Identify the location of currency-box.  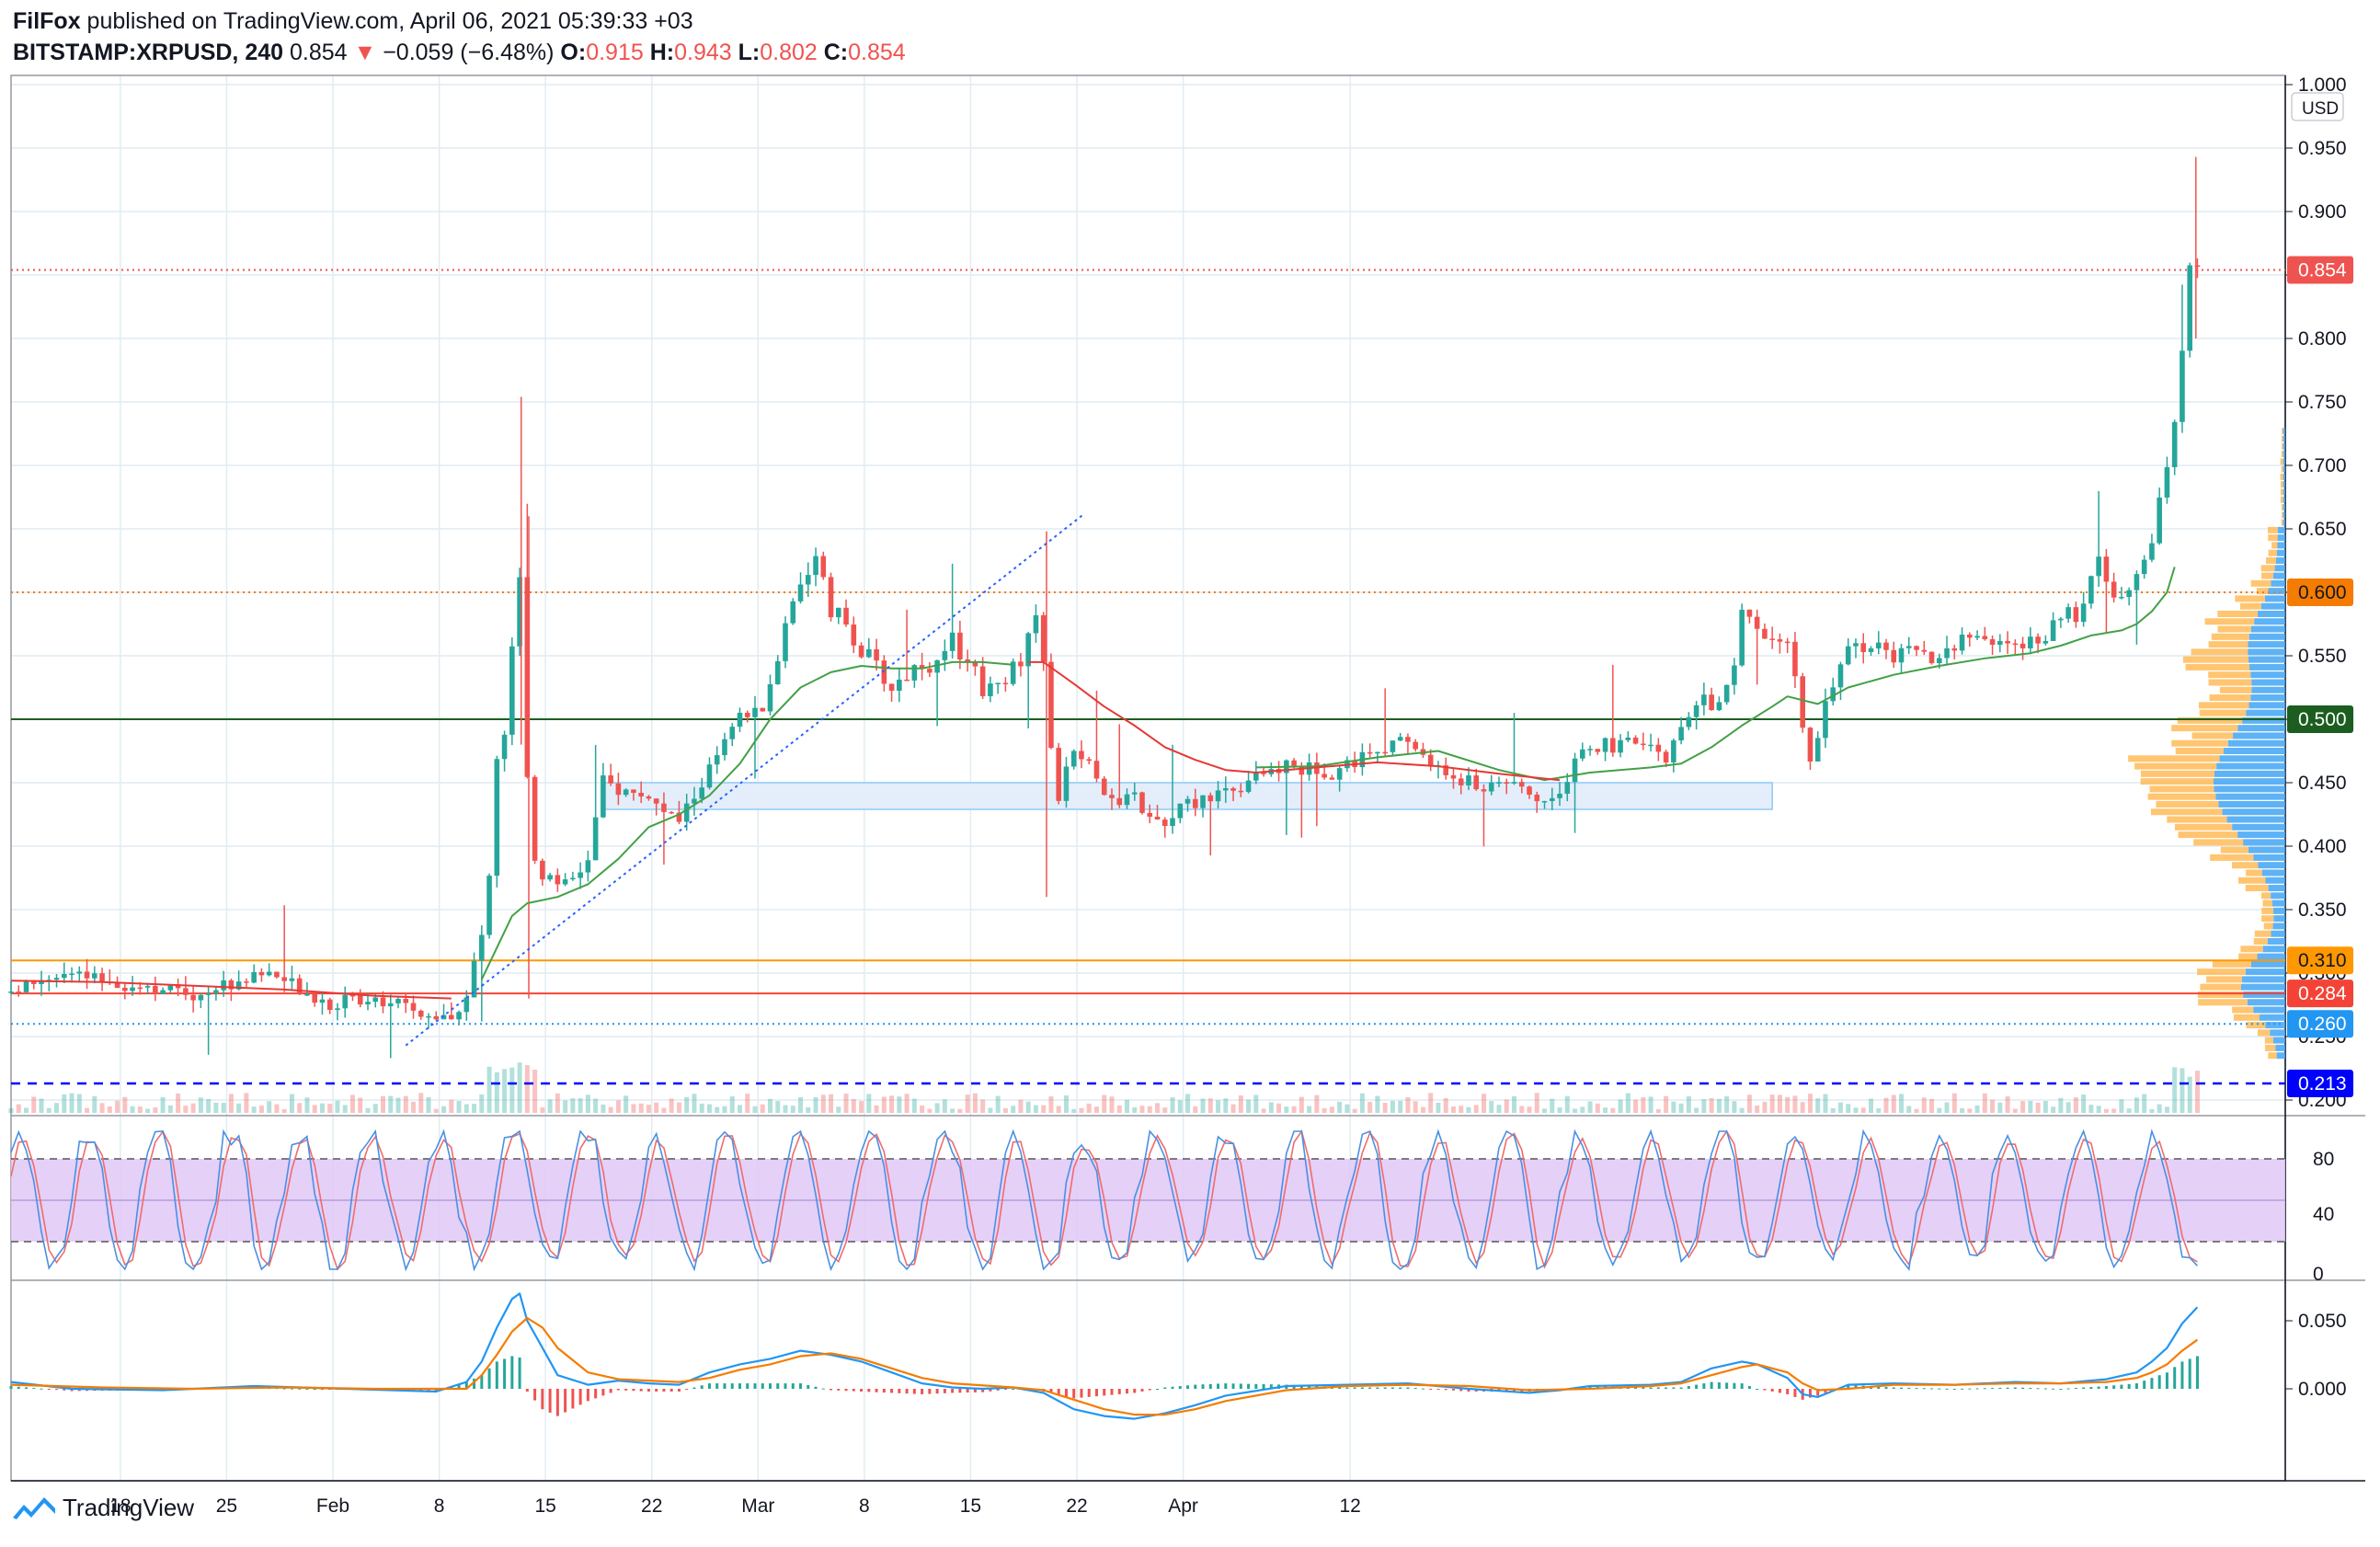
(2317, 106).